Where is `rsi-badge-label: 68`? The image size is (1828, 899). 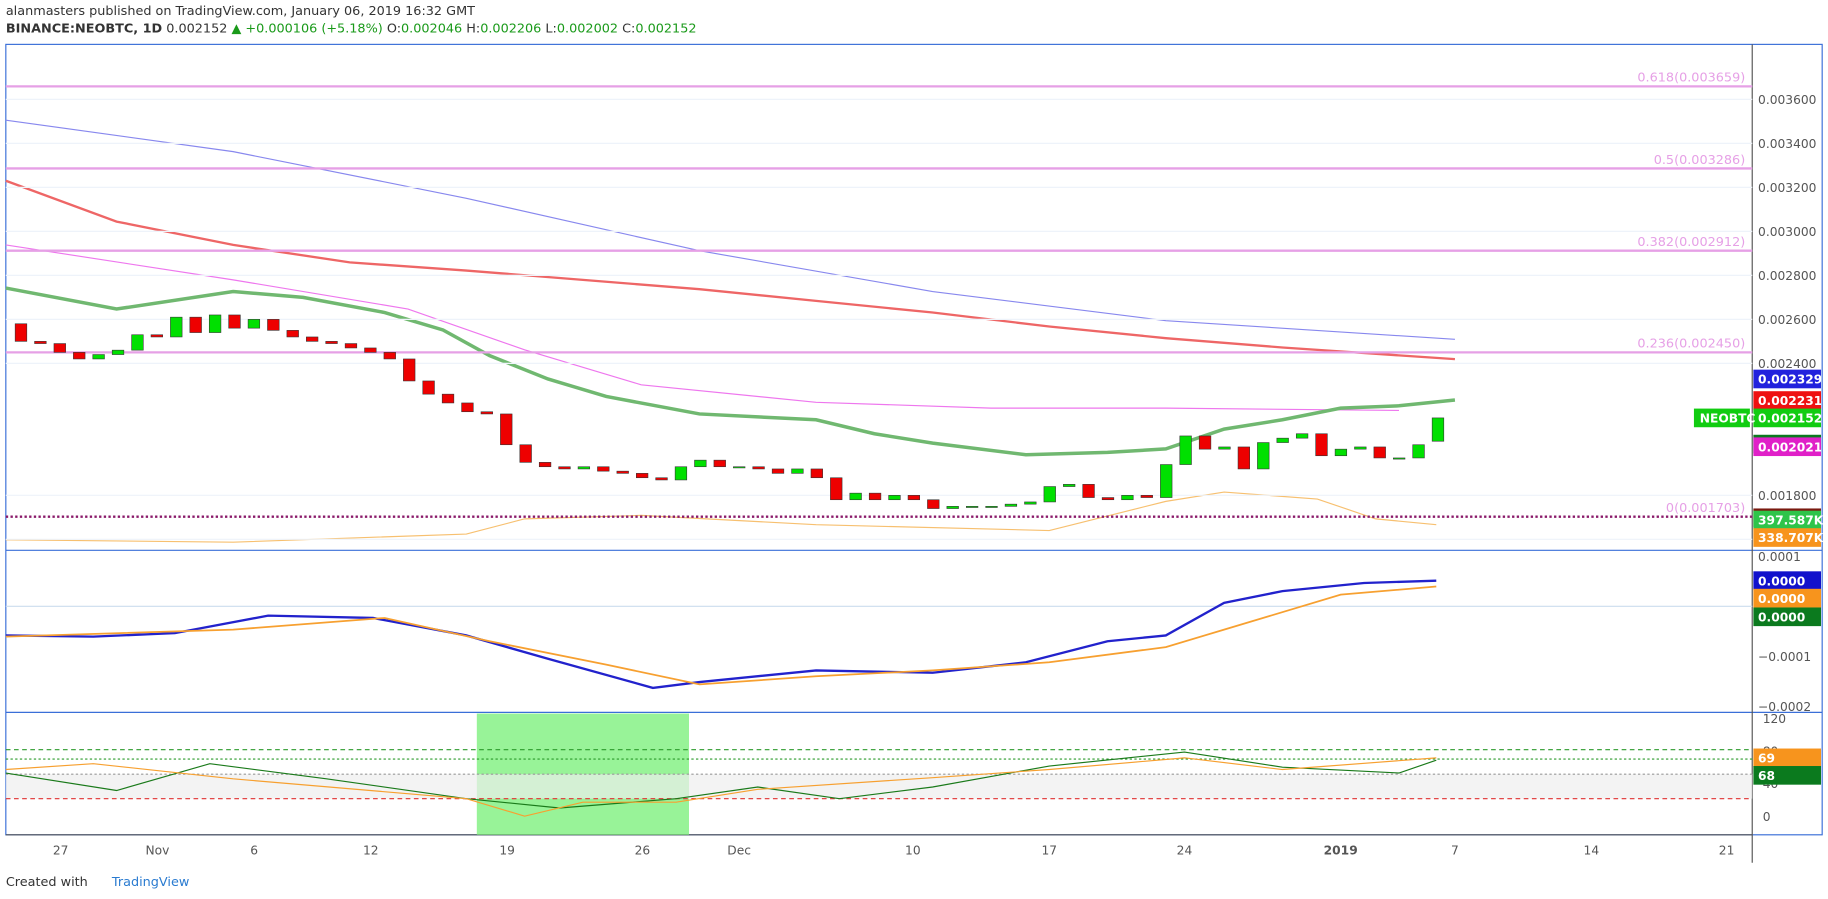 rsi-badge-label: 68 is located at coordinates (1766, 776).